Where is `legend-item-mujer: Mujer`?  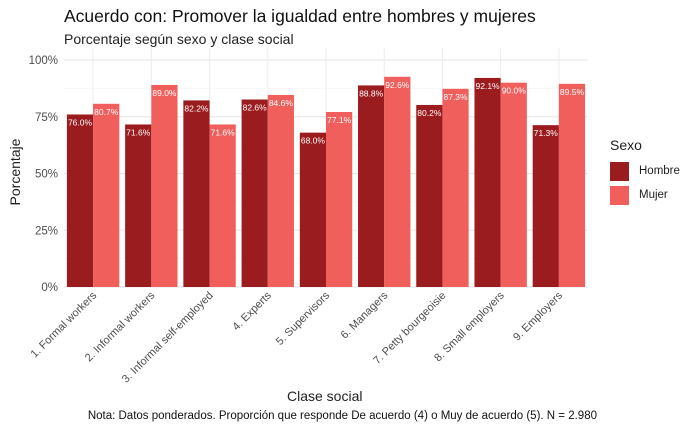
legend-item-mujer: Mujer is located at coordinates (645, 195).